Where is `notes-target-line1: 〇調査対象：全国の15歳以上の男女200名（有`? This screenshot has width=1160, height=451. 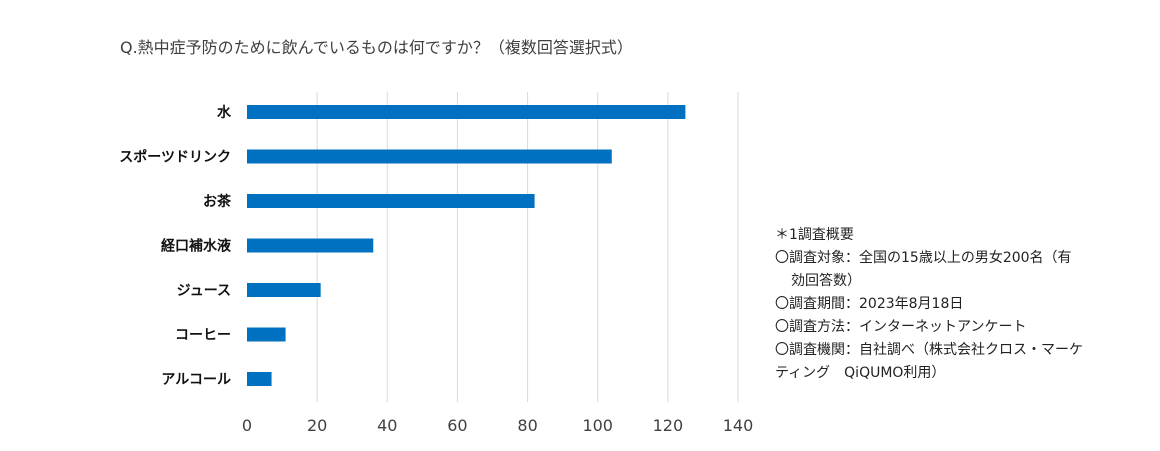
notes-target-line1: 〇調査対象：全国の15歳以上の男女200名（有 is located at coordinates (923, 258).